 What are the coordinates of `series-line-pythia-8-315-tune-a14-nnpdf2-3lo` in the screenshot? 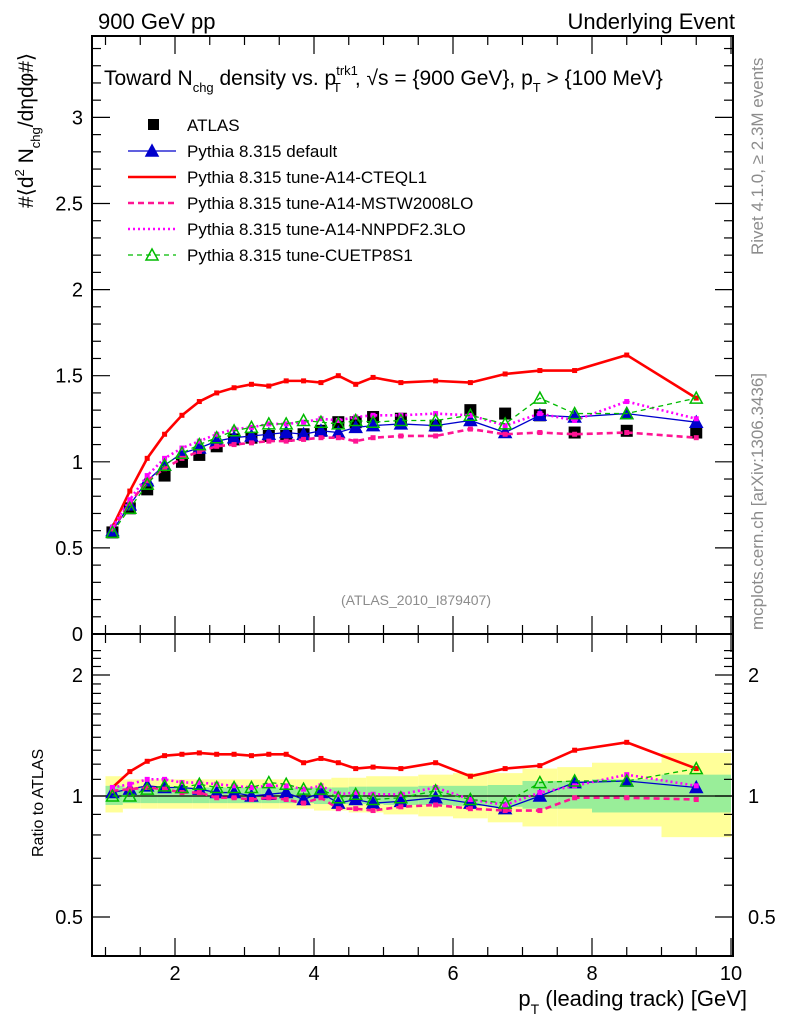 It's located at (404, 790).